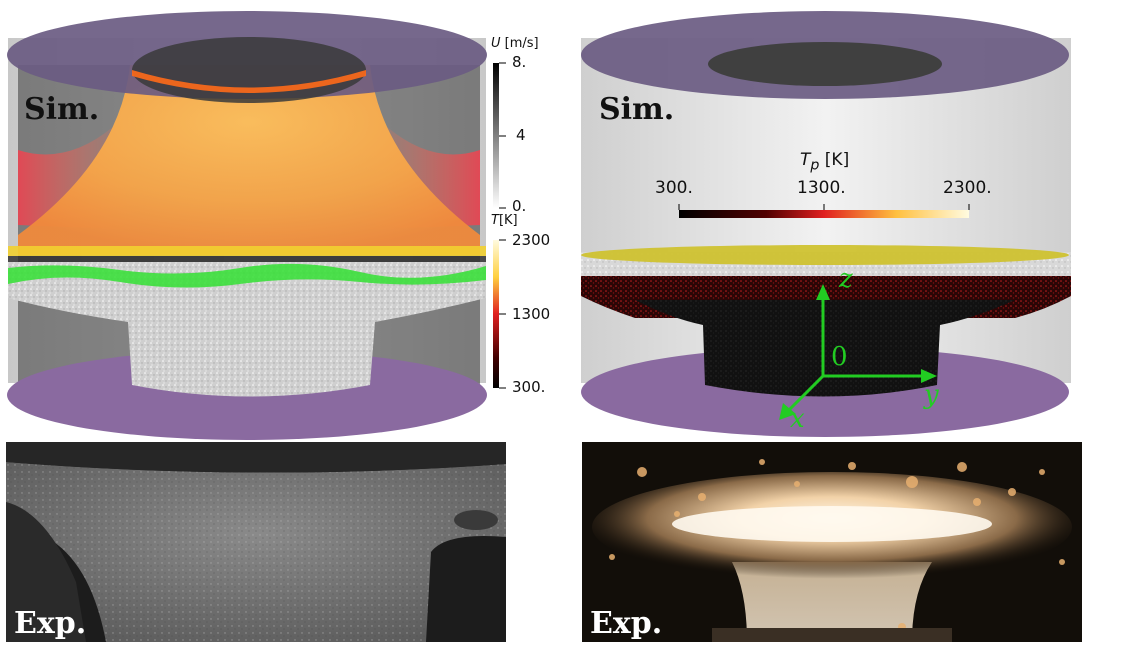 The height and width of the screenshot is (650, 1145). I want to click on colorbar-u-title: U [m/s], so click(515, 43).